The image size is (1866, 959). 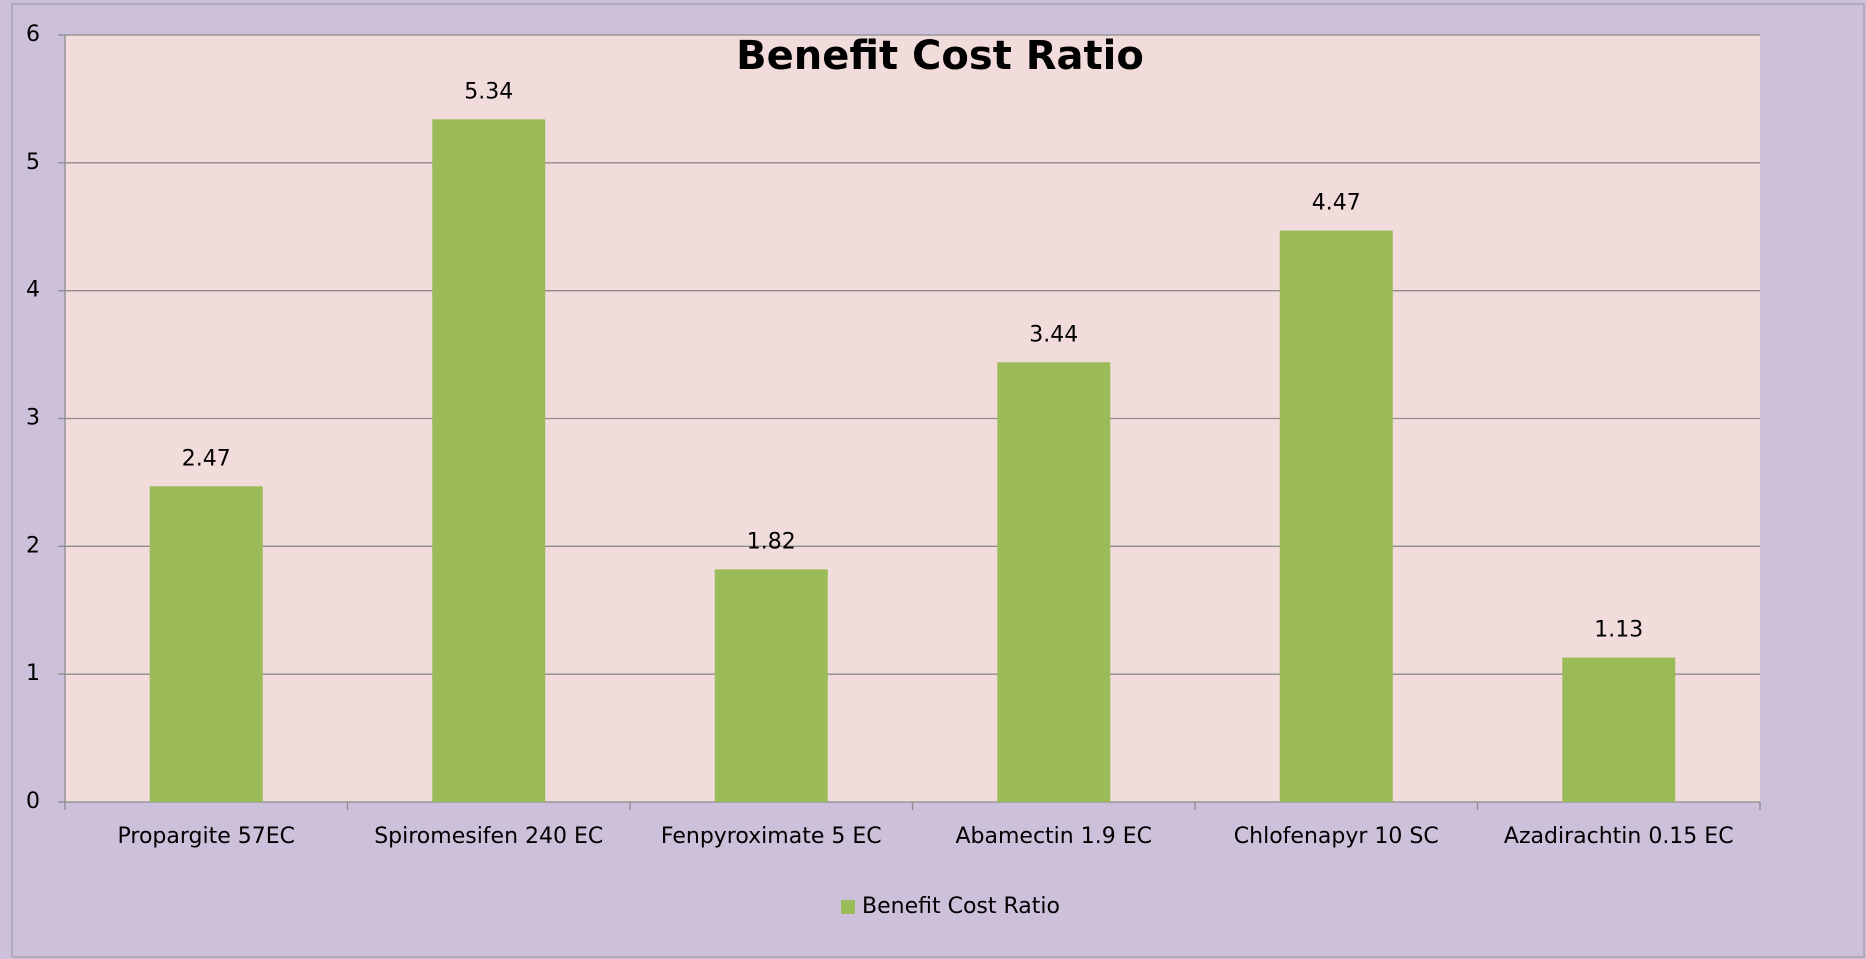 What do you see at coordinates (33, 290) in the screenshot?
I see `y-tick-label: 4` at bounding box center [33, 290].